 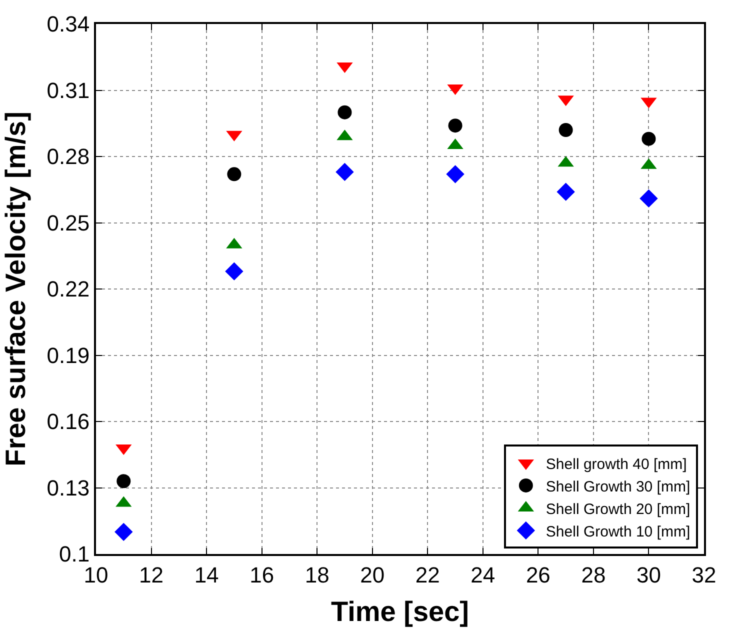 I want to click on x-tick-label: 22, so click(x=427, y=575).